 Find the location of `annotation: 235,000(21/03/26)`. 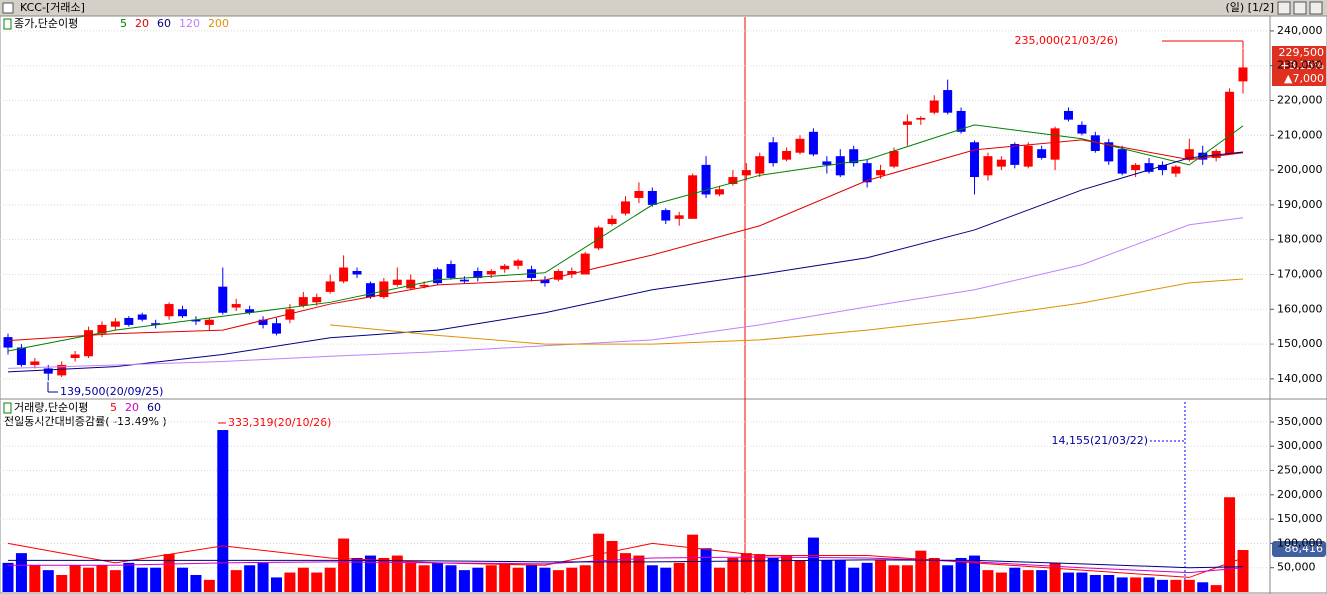

annotation: 235,000(21/03/26) is located at coordinates (1066, 40).